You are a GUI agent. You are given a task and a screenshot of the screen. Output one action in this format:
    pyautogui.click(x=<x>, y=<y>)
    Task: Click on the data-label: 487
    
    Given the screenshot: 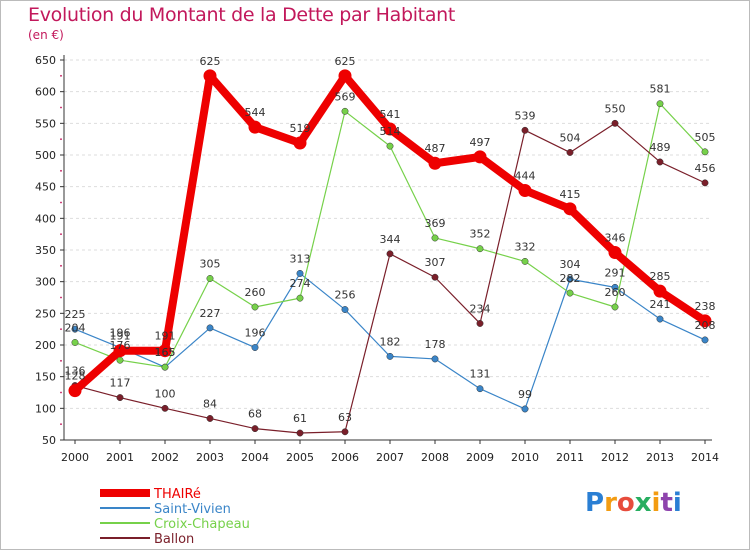 What is the action you would take?
    pyautogui.click(x=435, y=148)
    